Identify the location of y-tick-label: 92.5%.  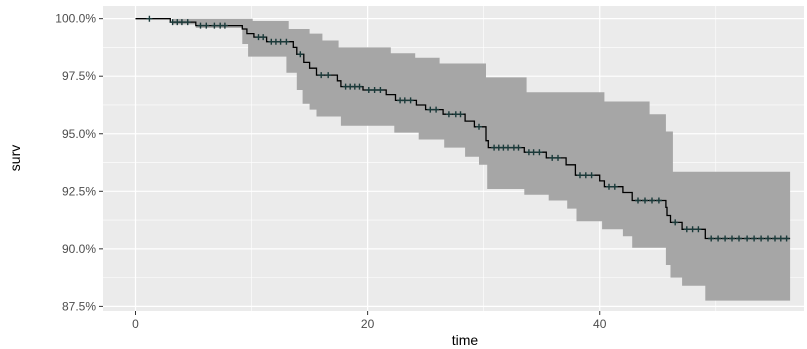
(79, 191).